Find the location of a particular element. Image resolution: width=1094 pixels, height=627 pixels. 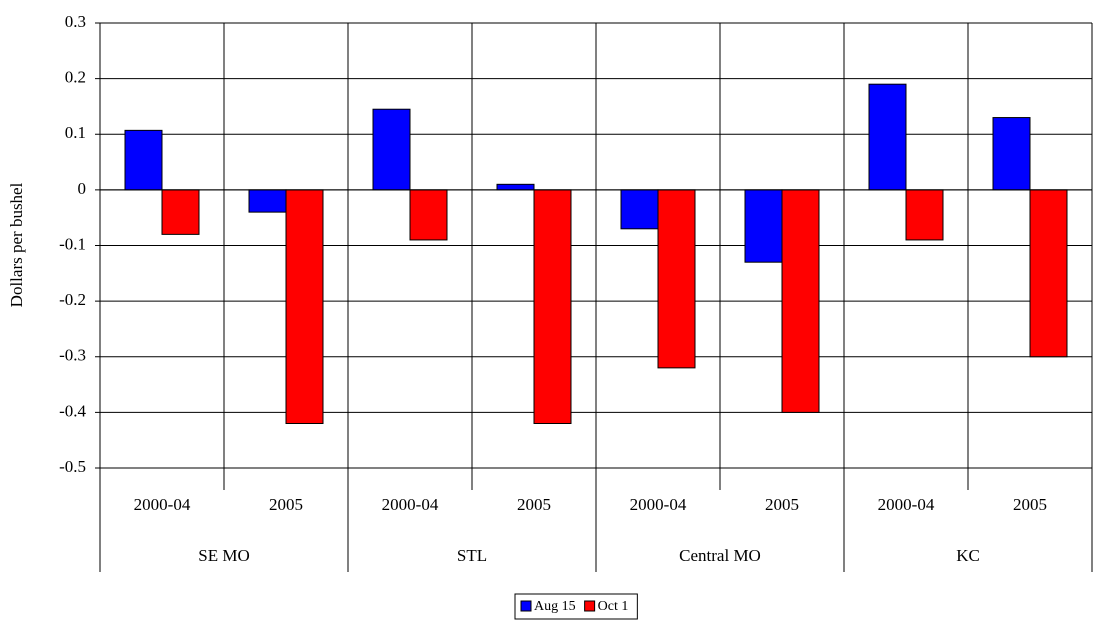

legend-box is located at coordinates (576, 606).